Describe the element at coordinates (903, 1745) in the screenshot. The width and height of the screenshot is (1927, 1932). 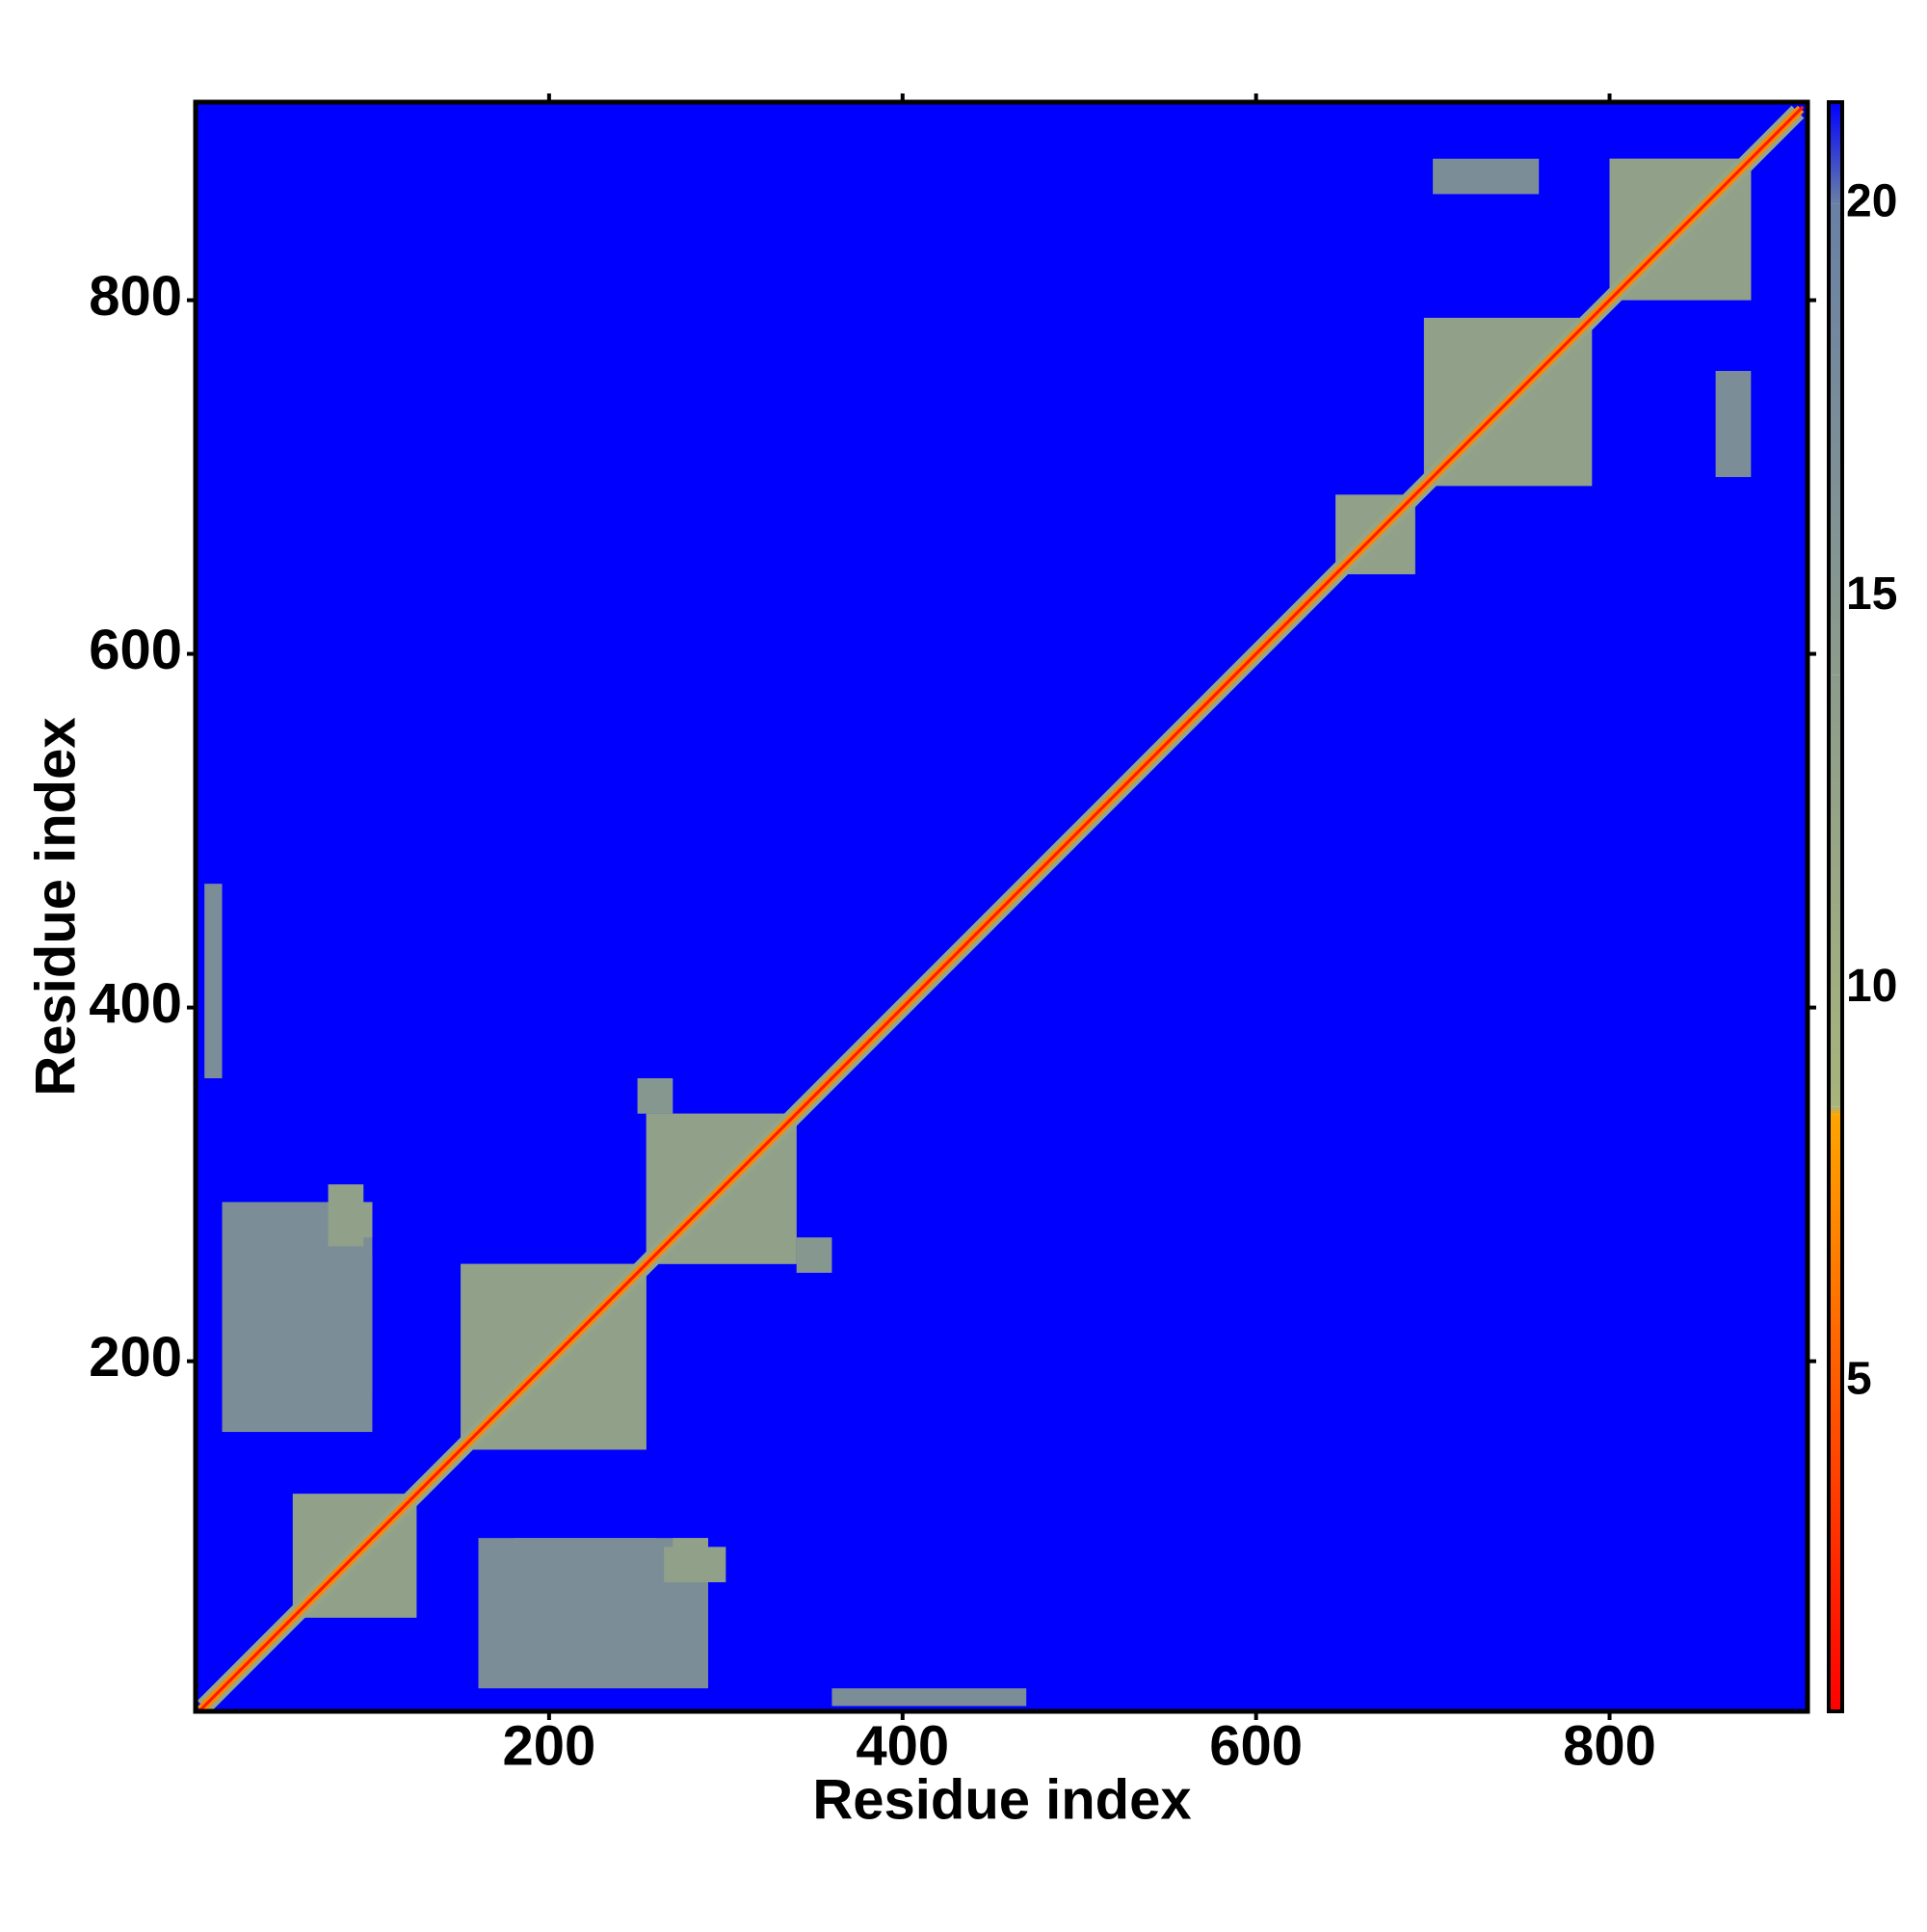
I see `x-tick-label: 400` at that location.